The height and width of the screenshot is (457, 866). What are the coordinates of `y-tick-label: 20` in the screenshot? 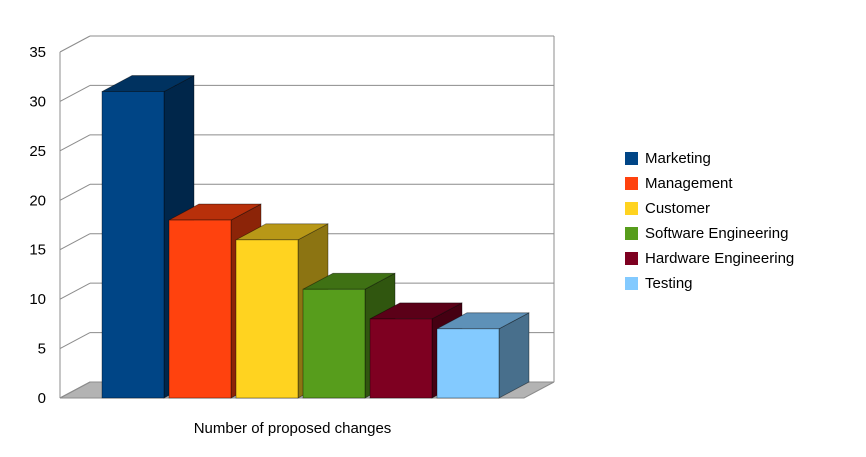 It's located at (37, 200).